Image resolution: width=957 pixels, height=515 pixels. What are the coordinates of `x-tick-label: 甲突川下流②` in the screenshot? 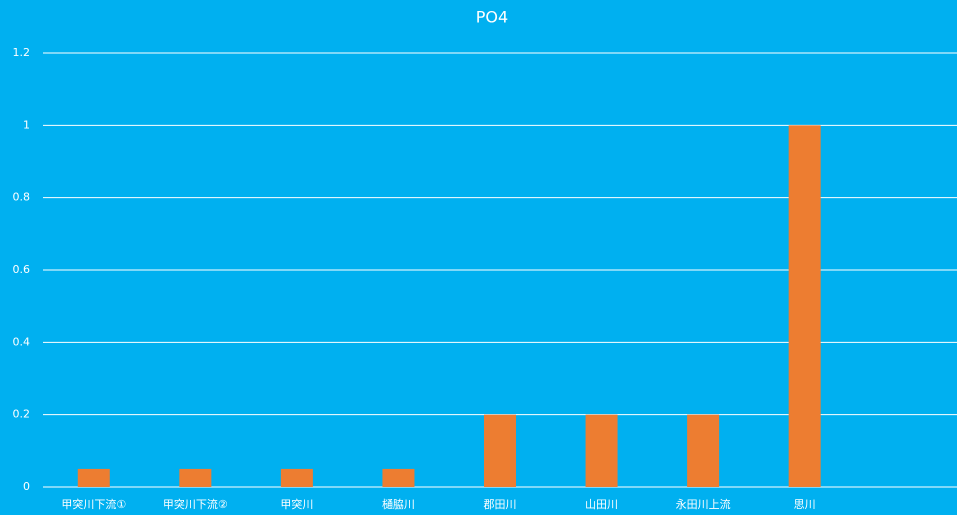 It's located at (195, 504).